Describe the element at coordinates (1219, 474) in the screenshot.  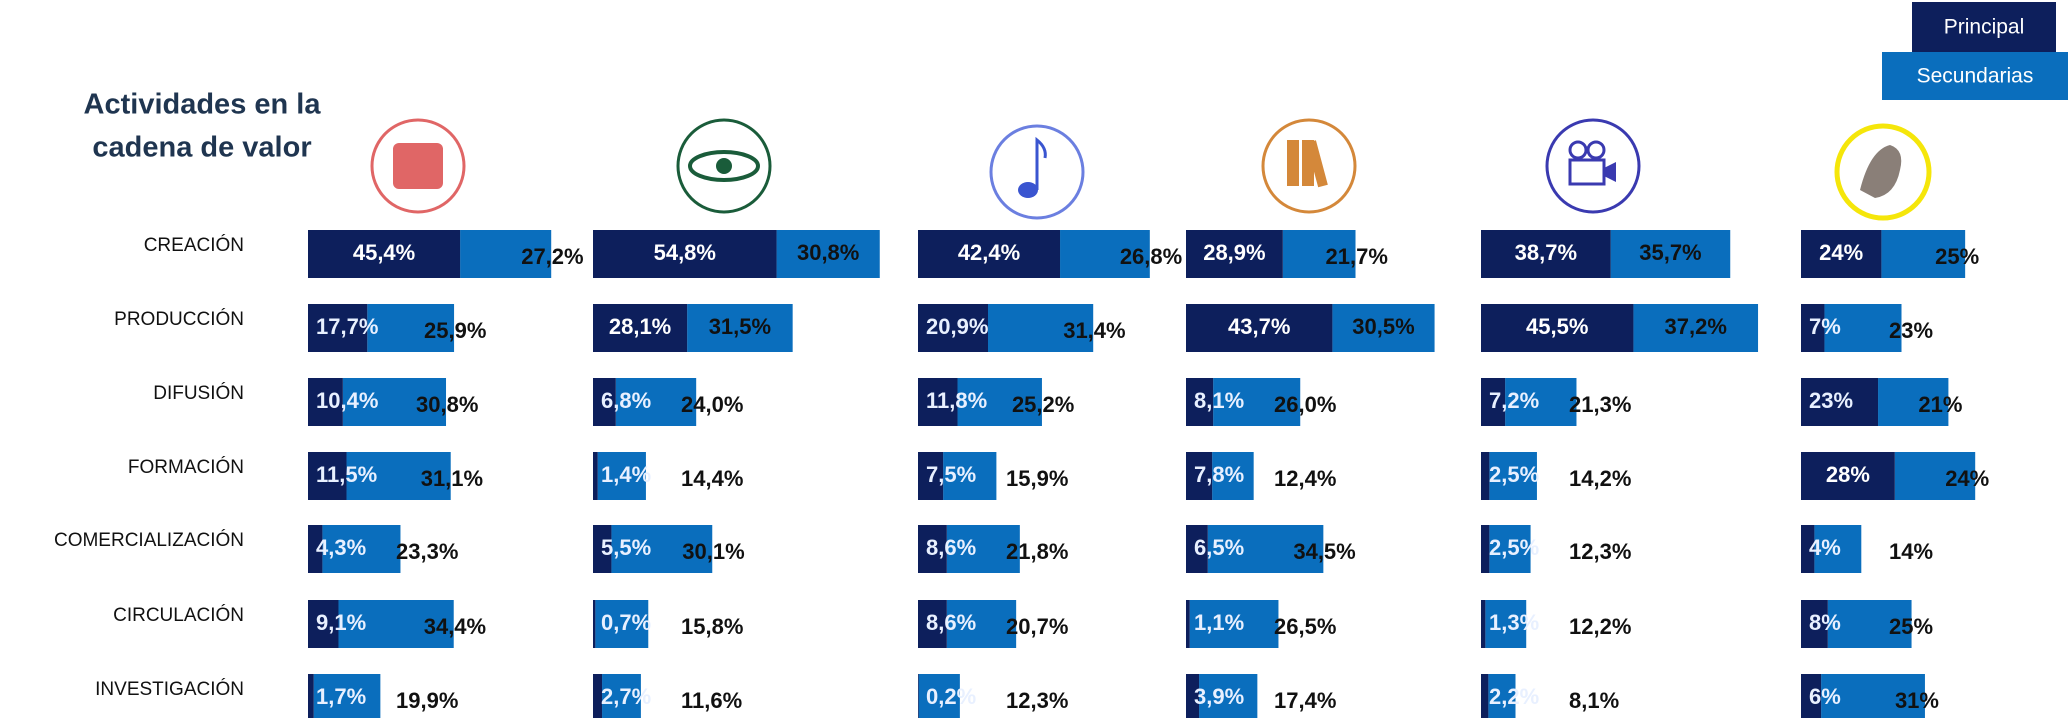
I see `value-label: 7,8%` at that location.